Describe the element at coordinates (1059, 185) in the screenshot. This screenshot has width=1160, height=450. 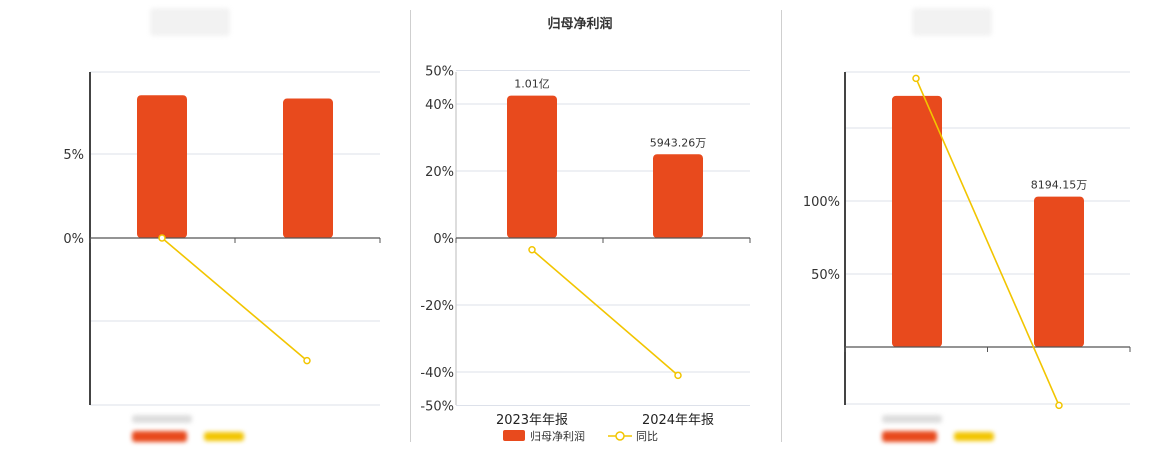
I see `bar-data-label: 8194.15万` at that location.